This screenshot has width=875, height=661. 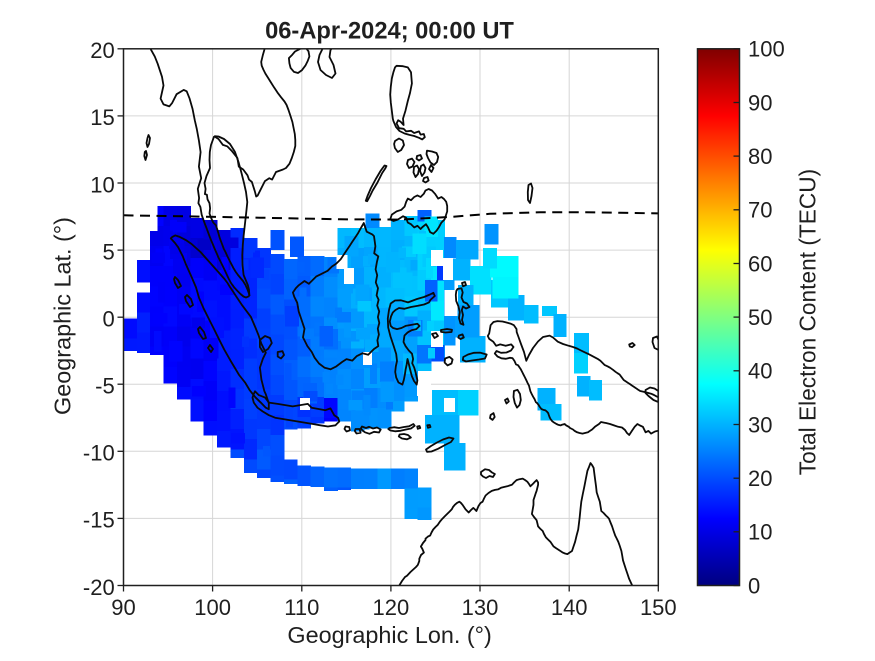 I want to click on svg-text: -5, so click(x=105, y=386).